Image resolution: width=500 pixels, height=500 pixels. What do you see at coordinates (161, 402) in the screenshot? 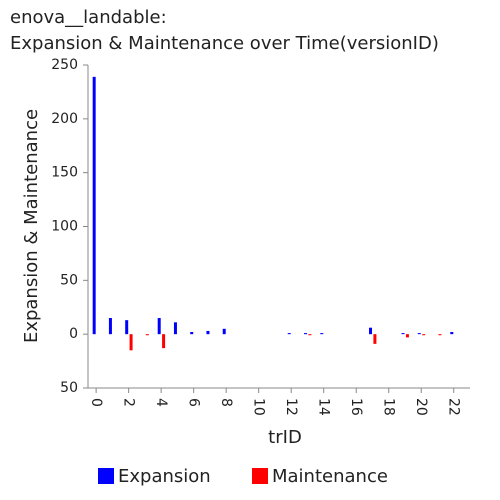
I see `x-tick-label: 4` at bounding box center [161, 402].